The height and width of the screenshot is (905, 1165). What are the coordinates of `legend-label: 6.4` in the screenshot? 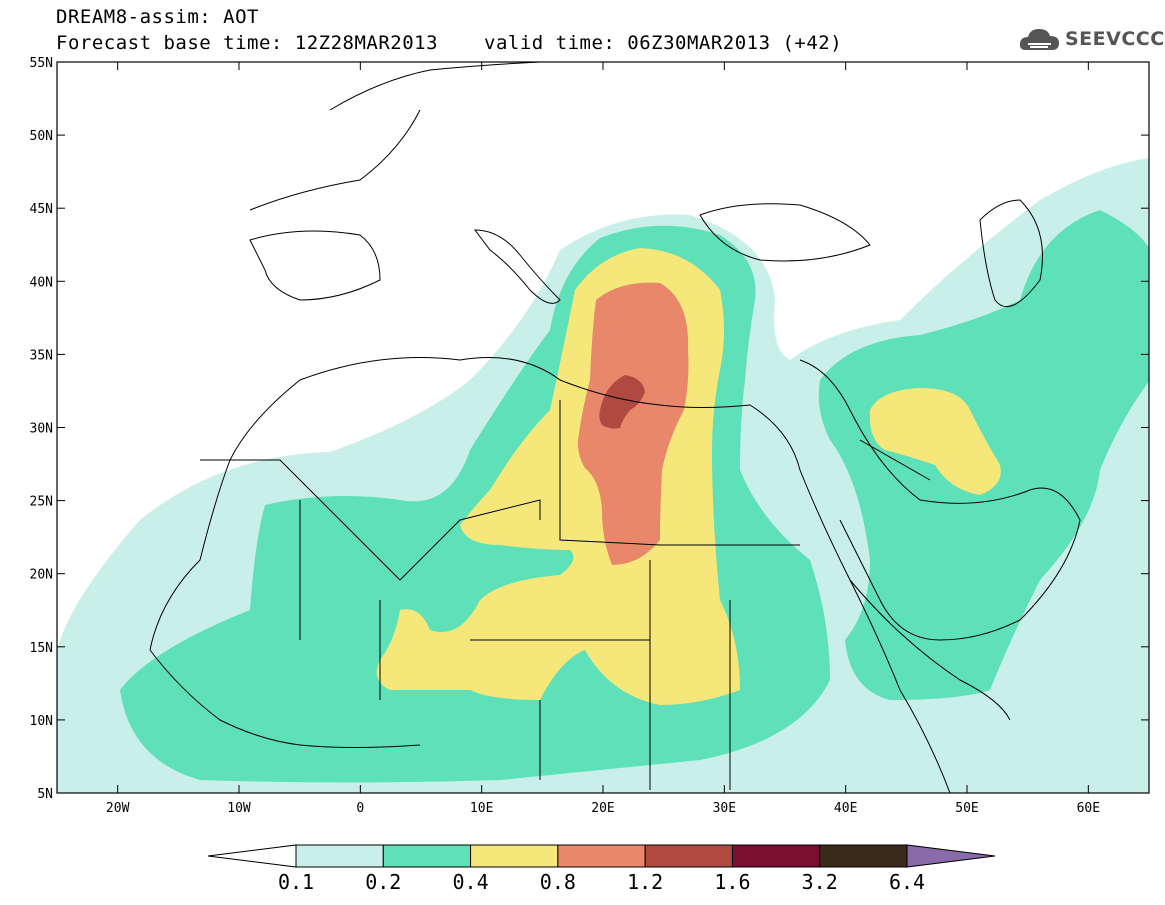 It's located at (907, 882).